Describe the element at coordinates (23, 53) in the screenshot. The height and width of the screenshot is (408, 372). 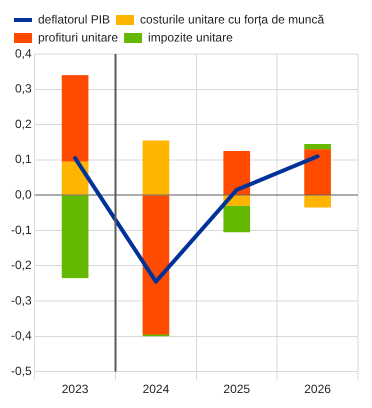
I see `y-tick-label: 0,4` at that location.